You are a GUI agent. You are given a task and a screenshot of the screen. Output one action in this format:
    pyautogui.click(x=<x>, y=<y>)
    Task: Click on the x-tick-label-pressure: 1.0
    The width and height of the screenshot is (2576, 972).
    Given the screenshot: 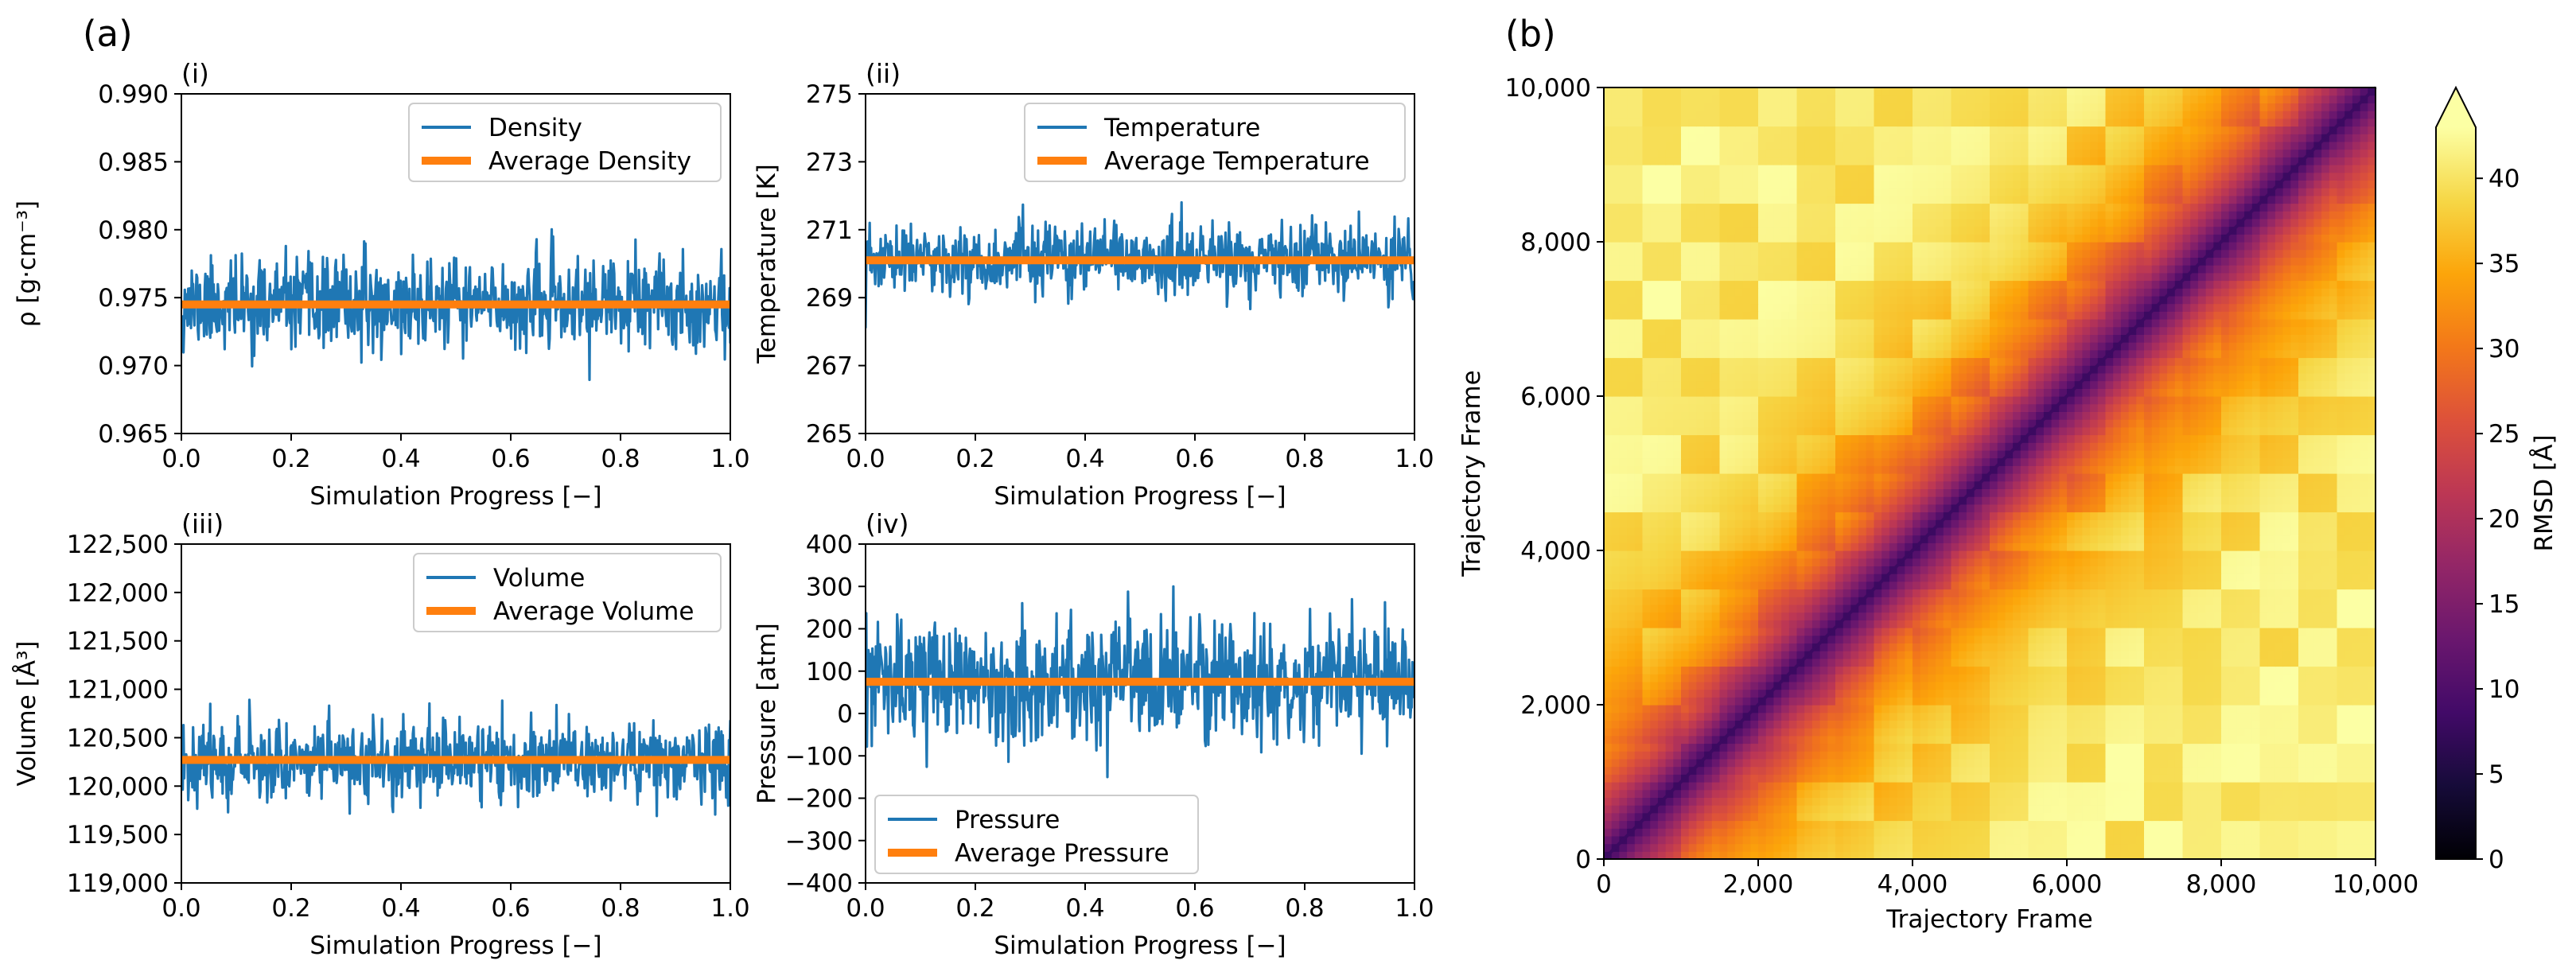 What is the action you would take?
    pyautogui.click(x=1415, y=908)
    